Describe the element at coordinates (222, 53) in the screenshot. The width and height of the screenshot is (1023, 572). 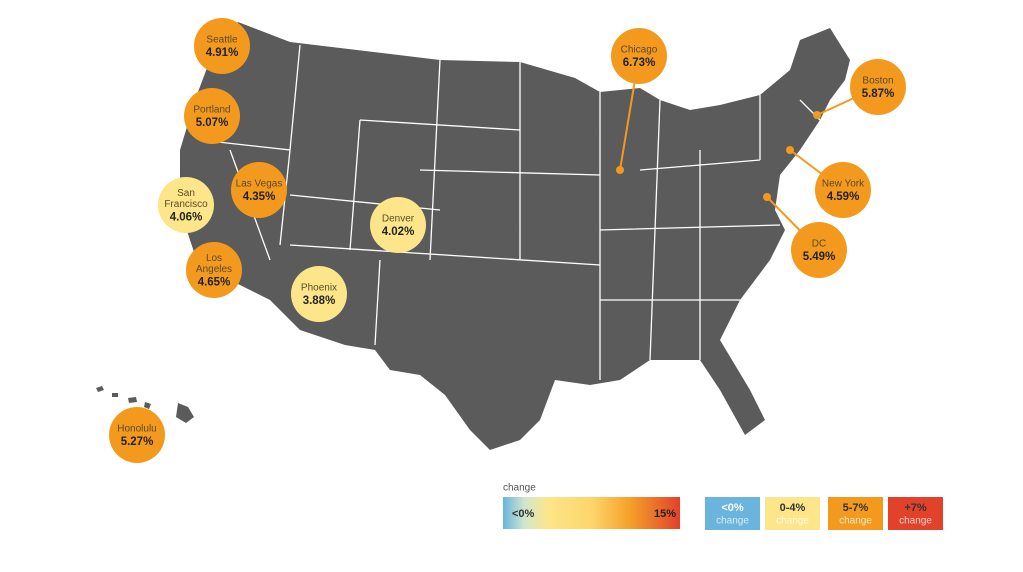
I see `city-value: 4.91%` at that location.